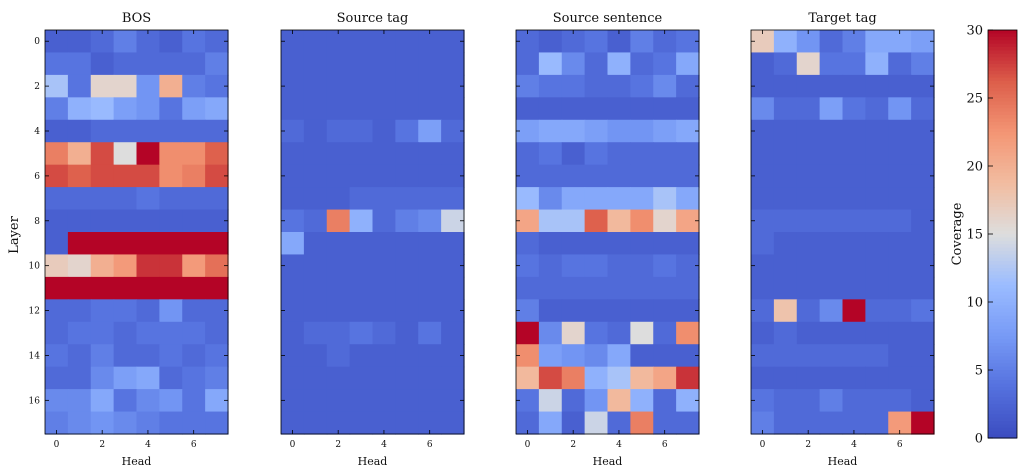 Image resolution: width=1019 pixels, height=474 pixels. Describe the element at coordinates (608, 461) in the screenshot. I see `x-axis-label: Head` at that location.